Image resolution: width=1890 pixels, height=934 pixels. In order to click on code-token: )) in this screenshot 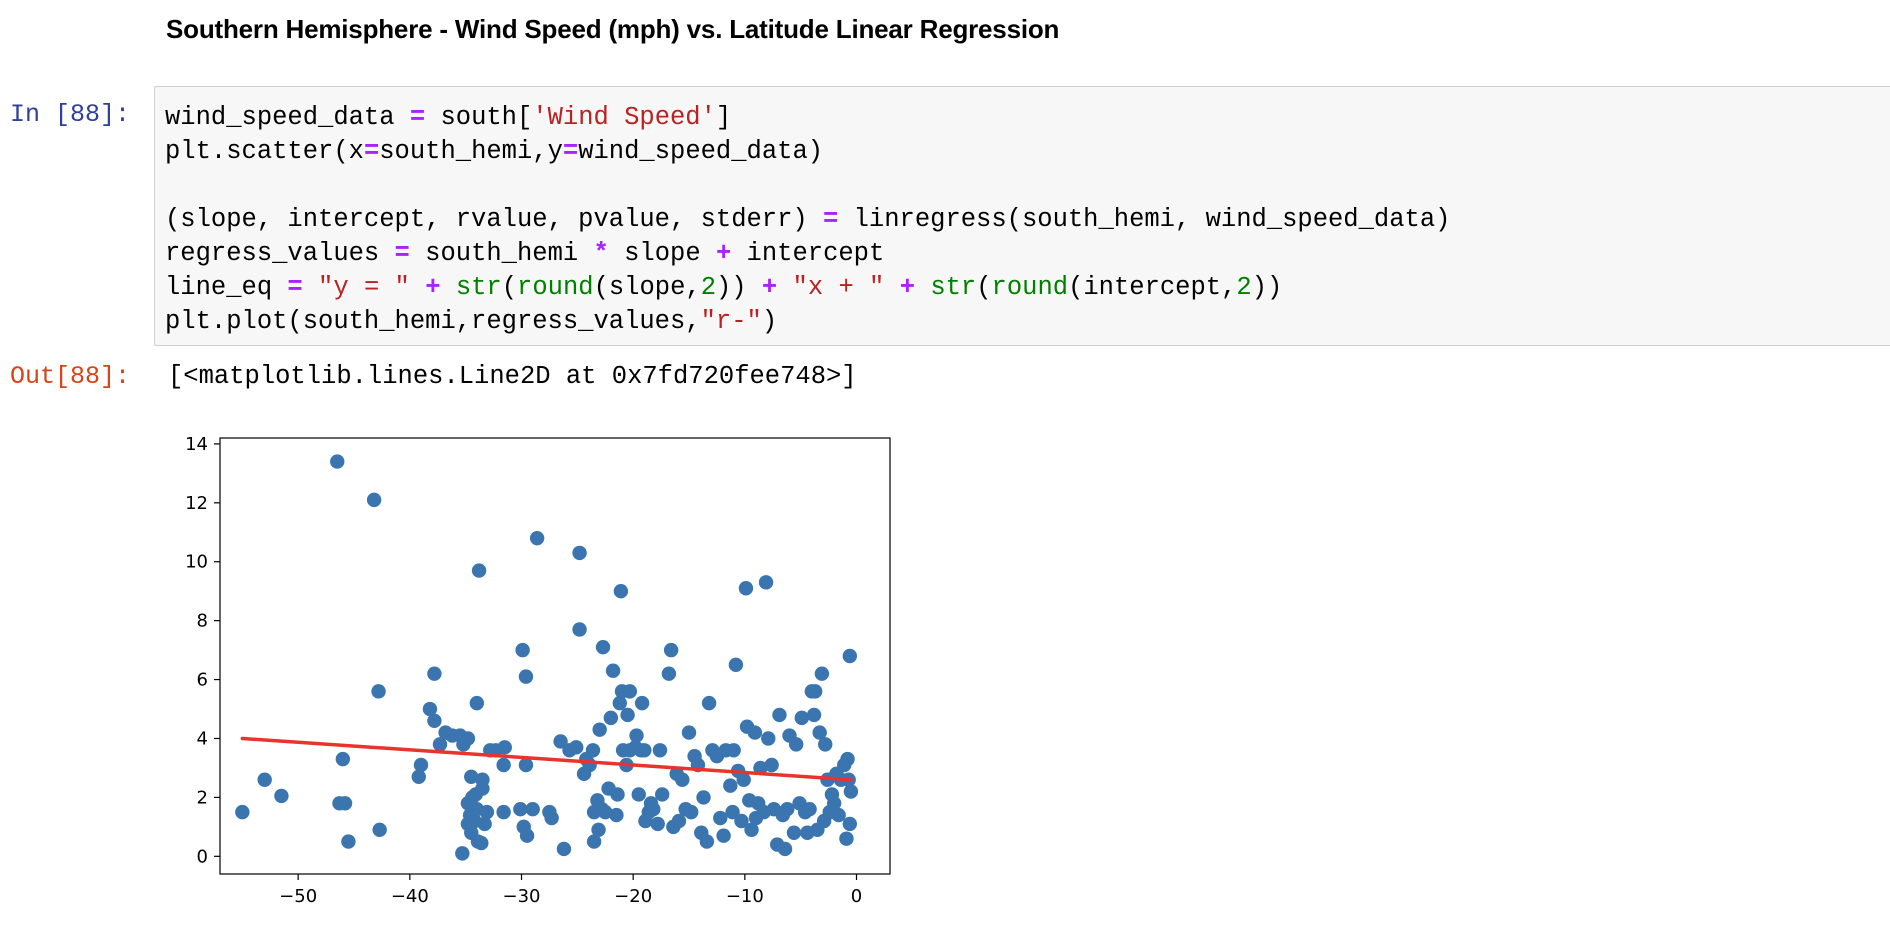, I will do `click(1267, 287)`.